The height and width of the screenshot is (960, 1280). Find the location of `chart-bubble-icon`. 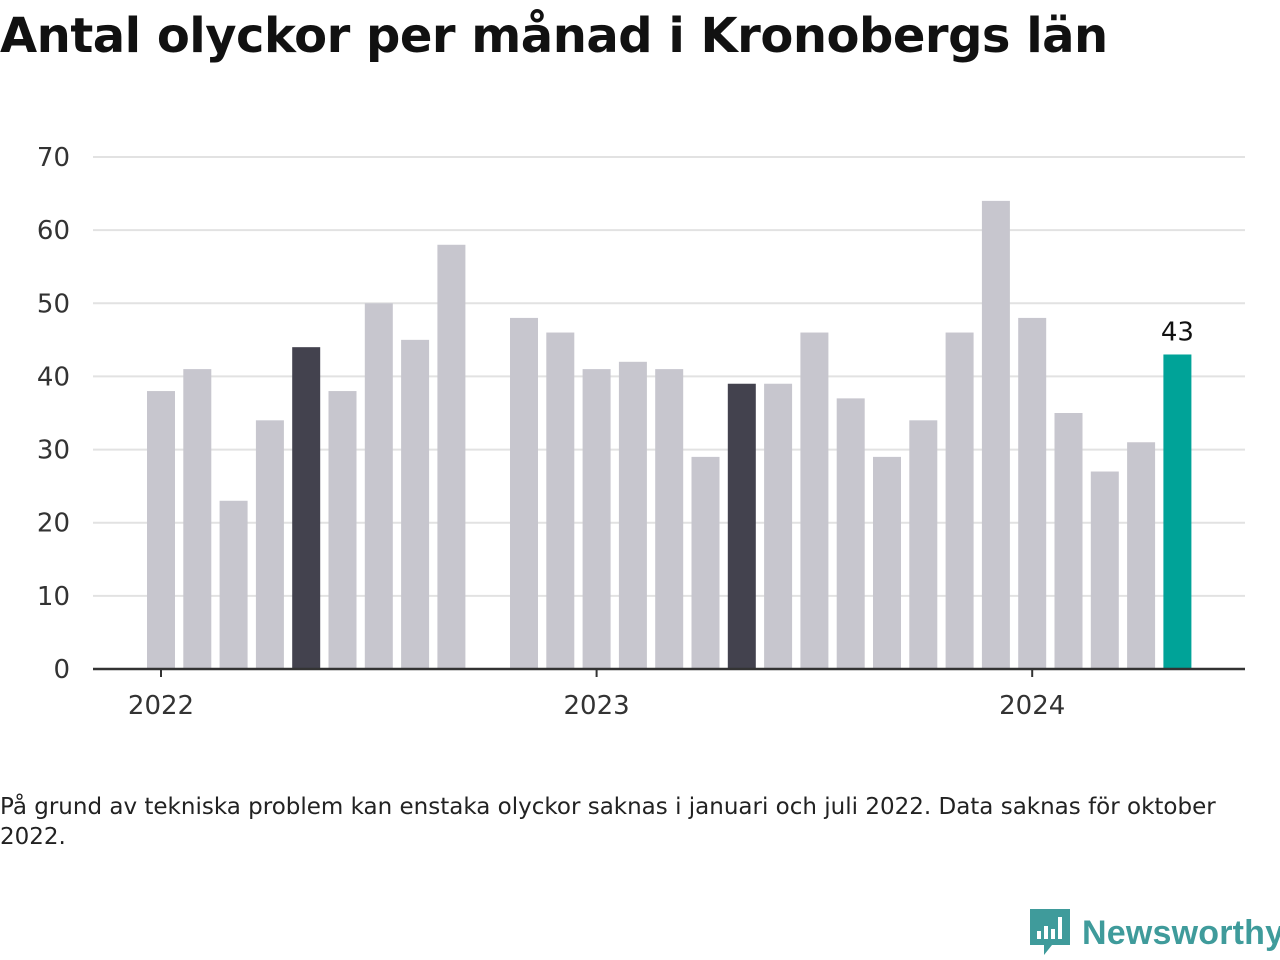

chart-bubble-icon is located at coordinates (1050, 932).